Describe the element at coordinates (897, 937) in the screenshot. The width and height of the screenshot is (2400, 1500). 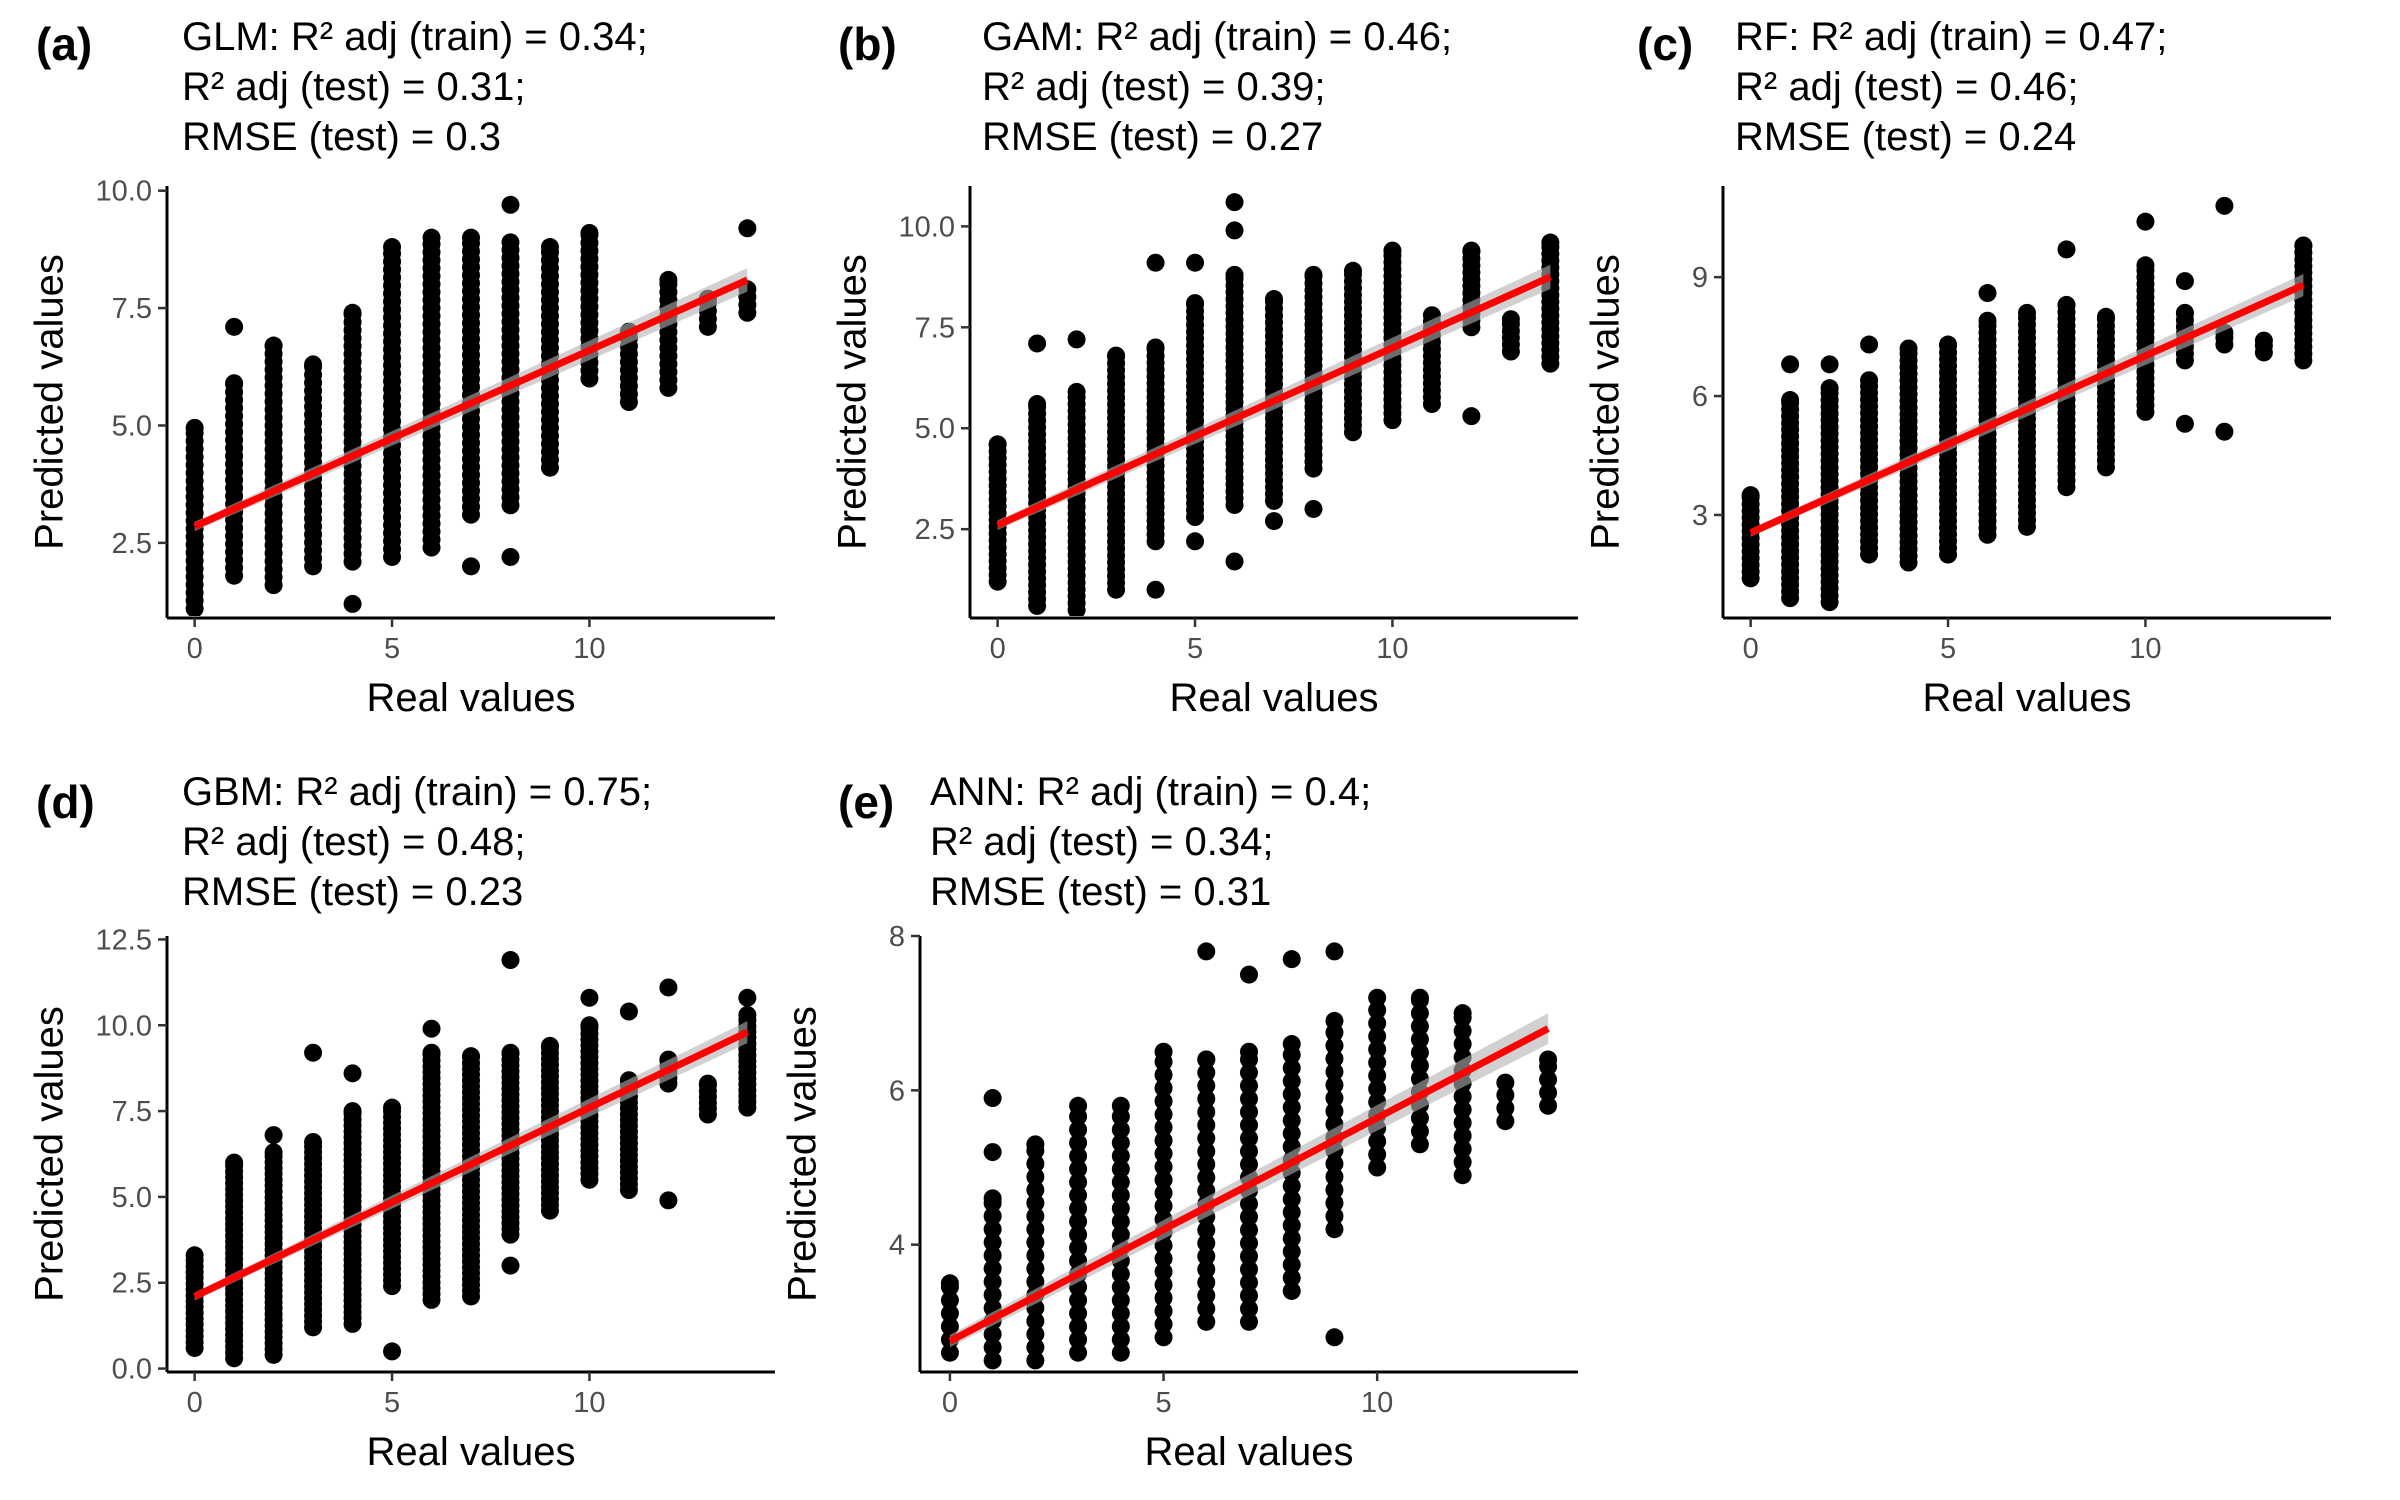
I see `y-tick-label: 8` at that location.